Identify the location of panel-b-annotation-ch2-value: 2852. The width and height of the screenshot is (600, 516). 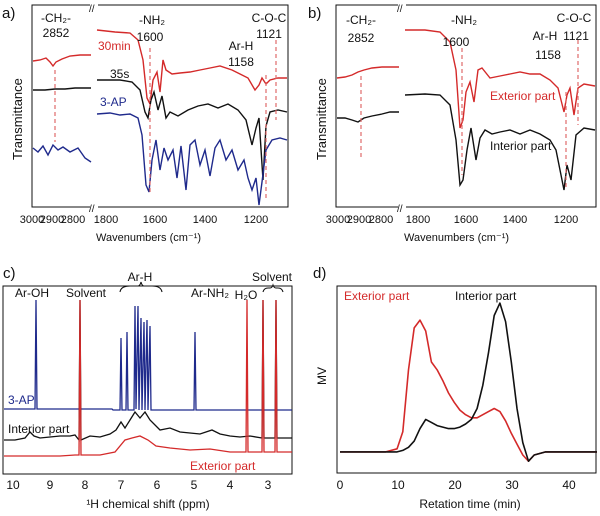
(361, 38).